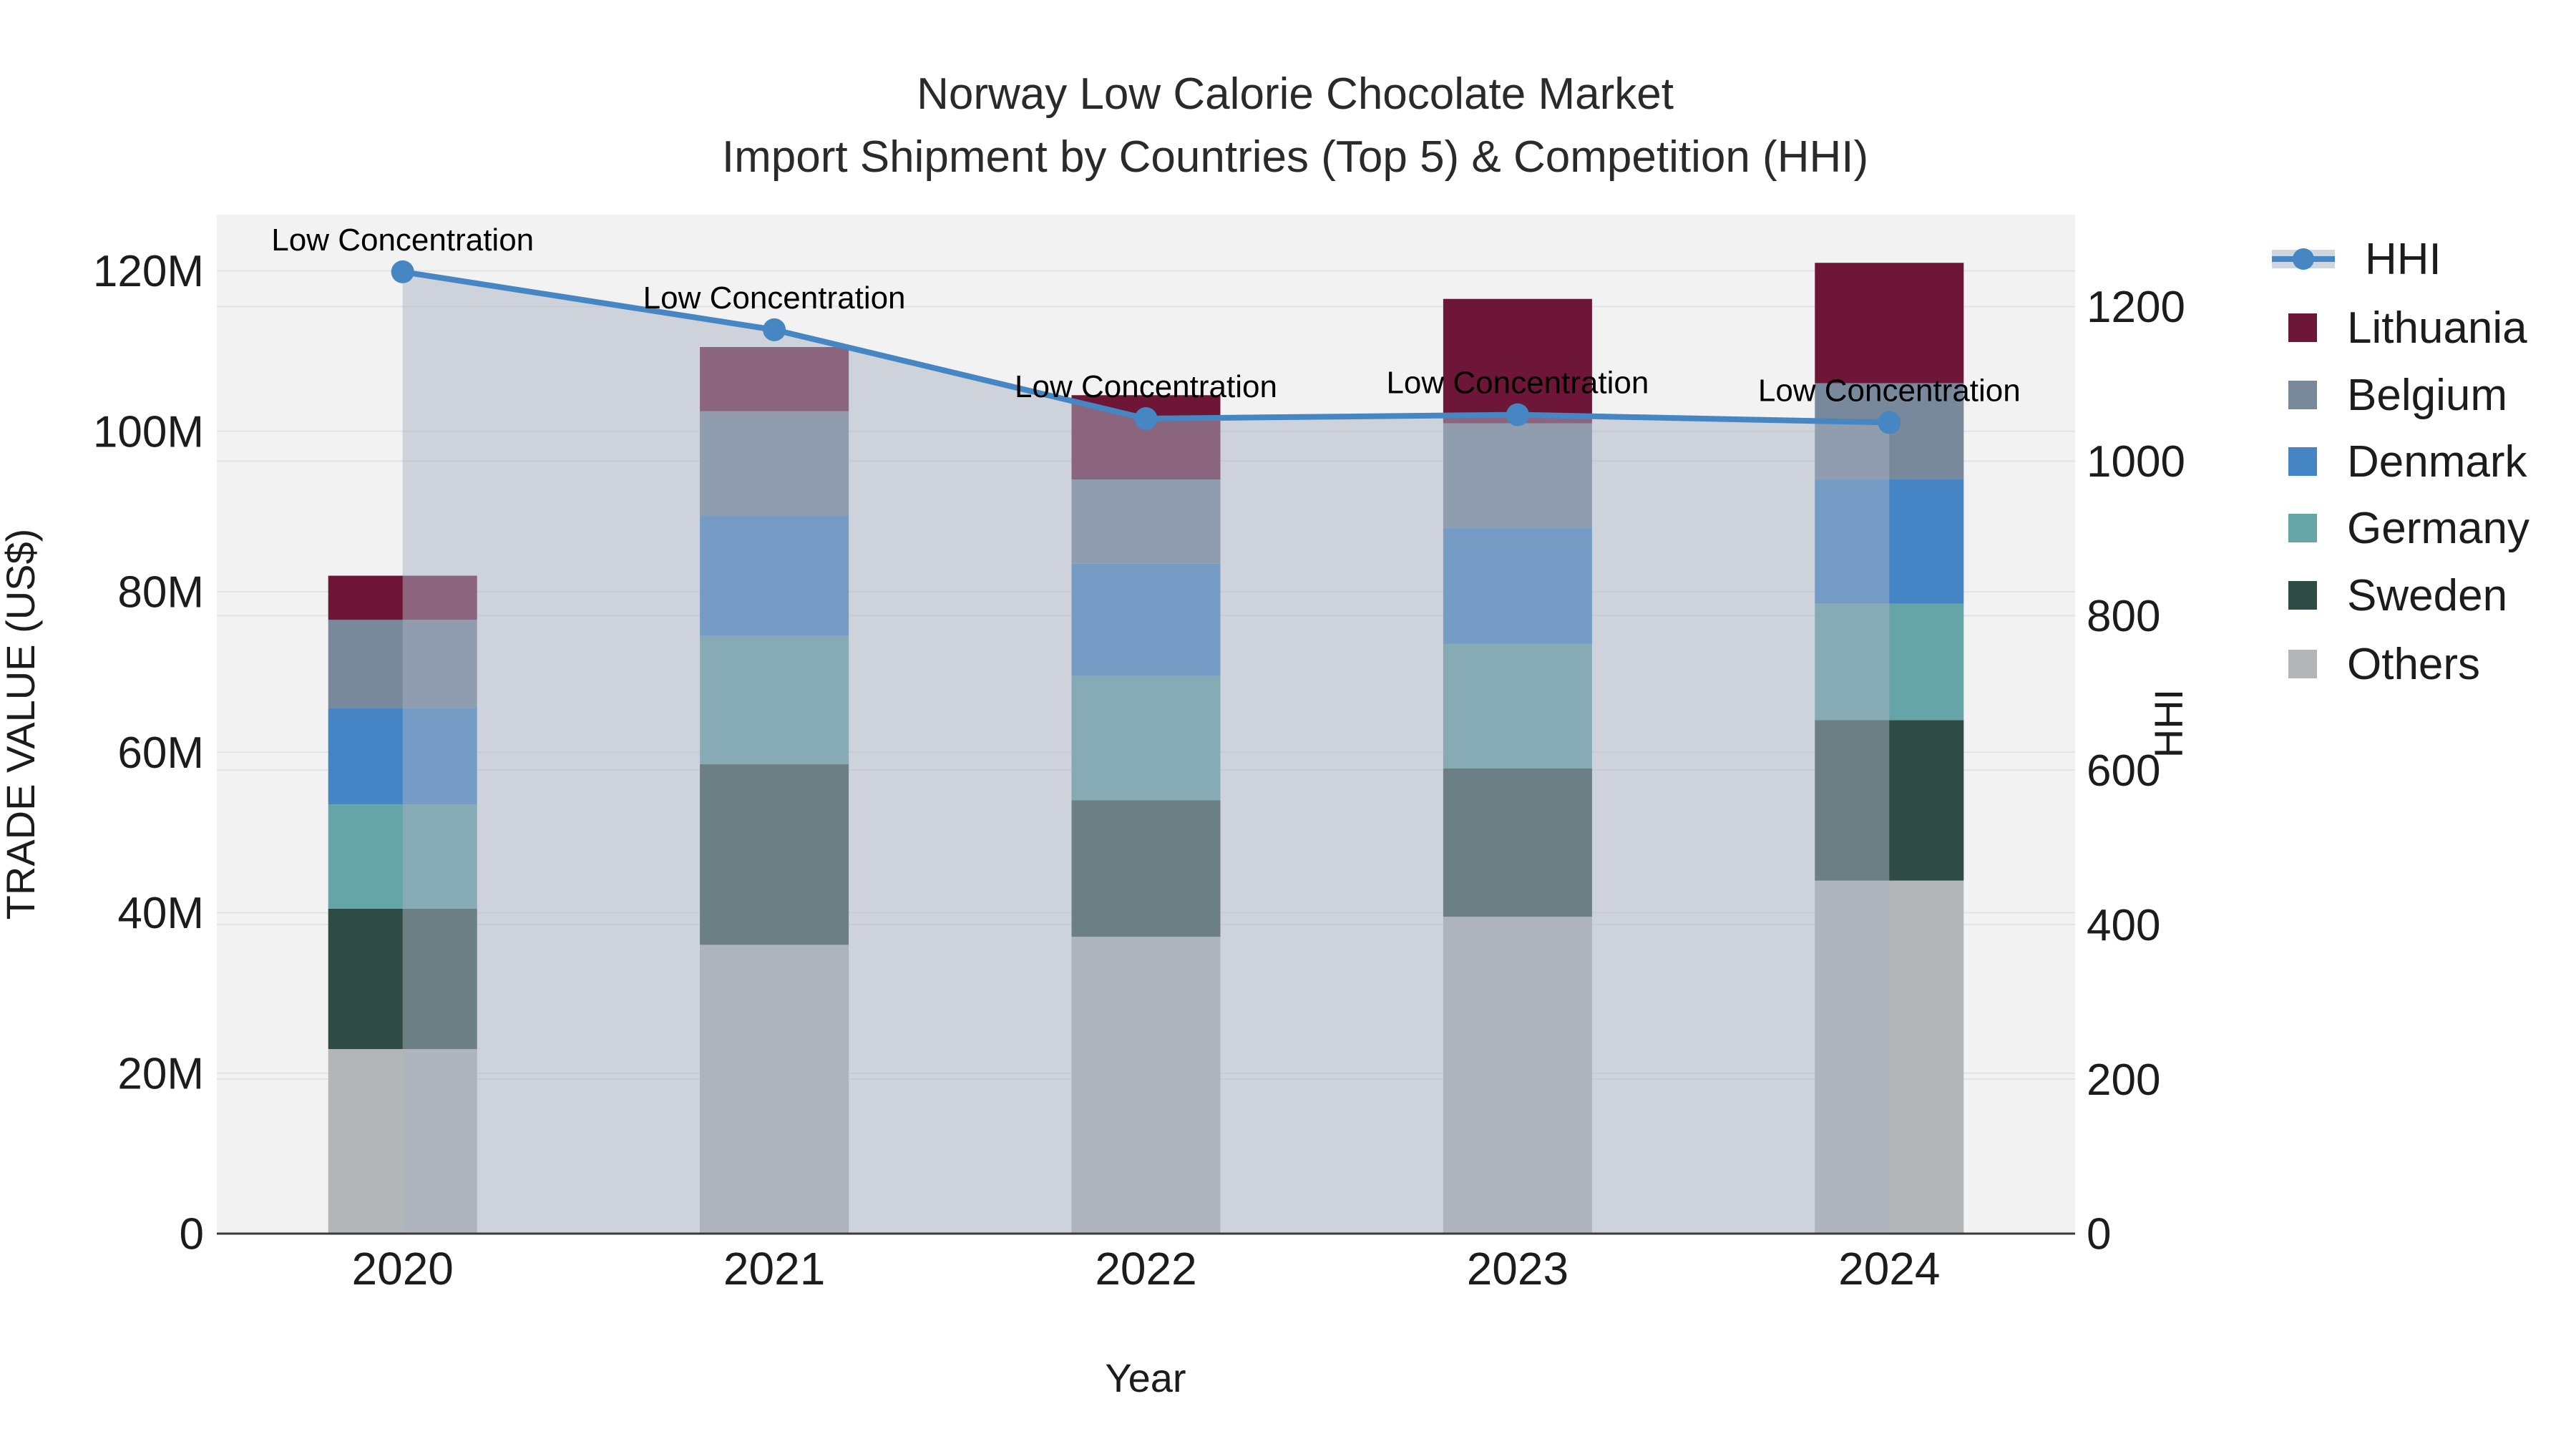 The height and width of the screenshot is (1449, 2576). Describe the element at coordinates (2136, 462) in the screenshot. I see `y-right-tick-1000: 1000` at that location.